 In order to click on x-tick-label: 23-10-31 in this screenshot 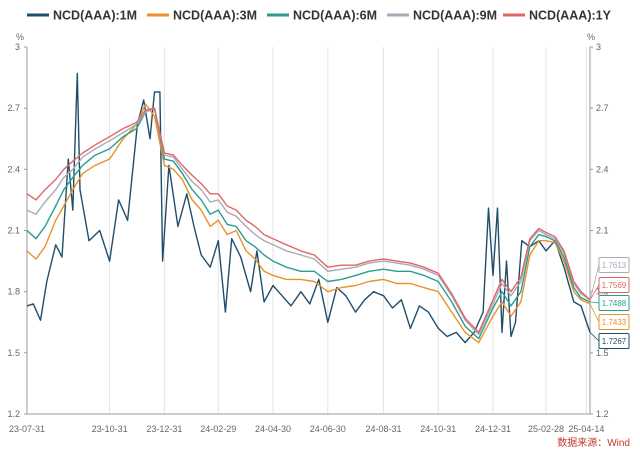, I will do `click(110, 429)`.